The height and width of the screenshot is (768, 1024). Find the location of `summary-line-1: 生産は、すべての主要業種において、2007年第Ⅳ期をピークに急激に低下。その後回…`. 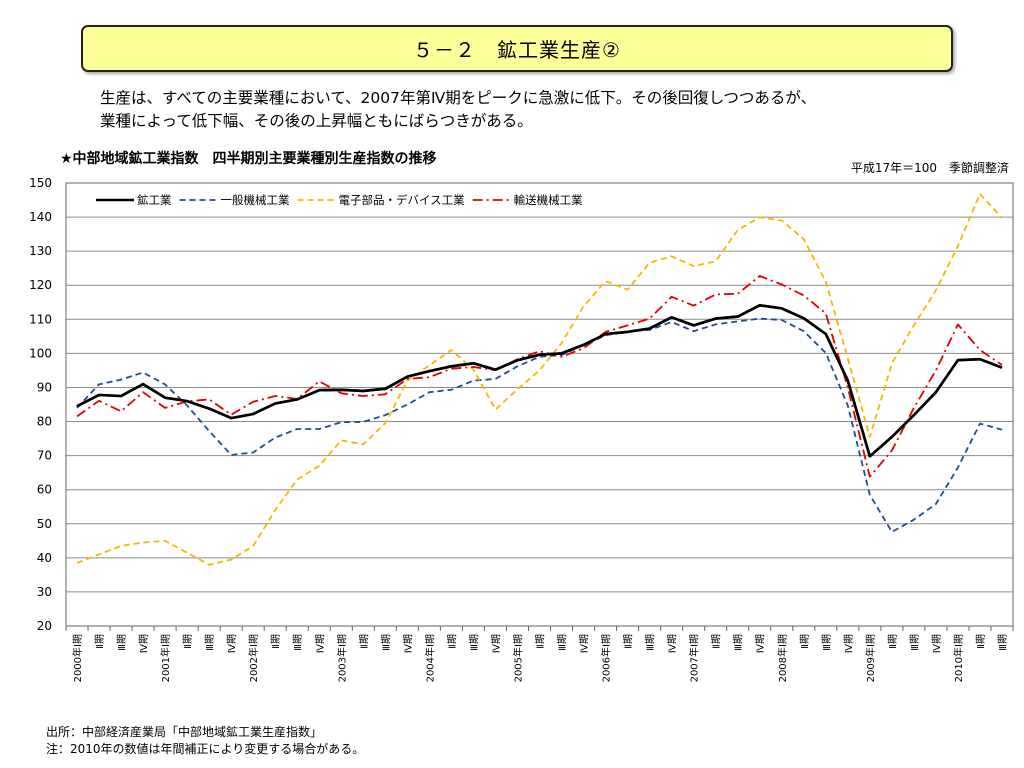

summary-line-1: 生産は、すべての主要業種において、2007年第Ⅳ期をピークに急激に低下。その後回… is located at coordinates (458, 98).